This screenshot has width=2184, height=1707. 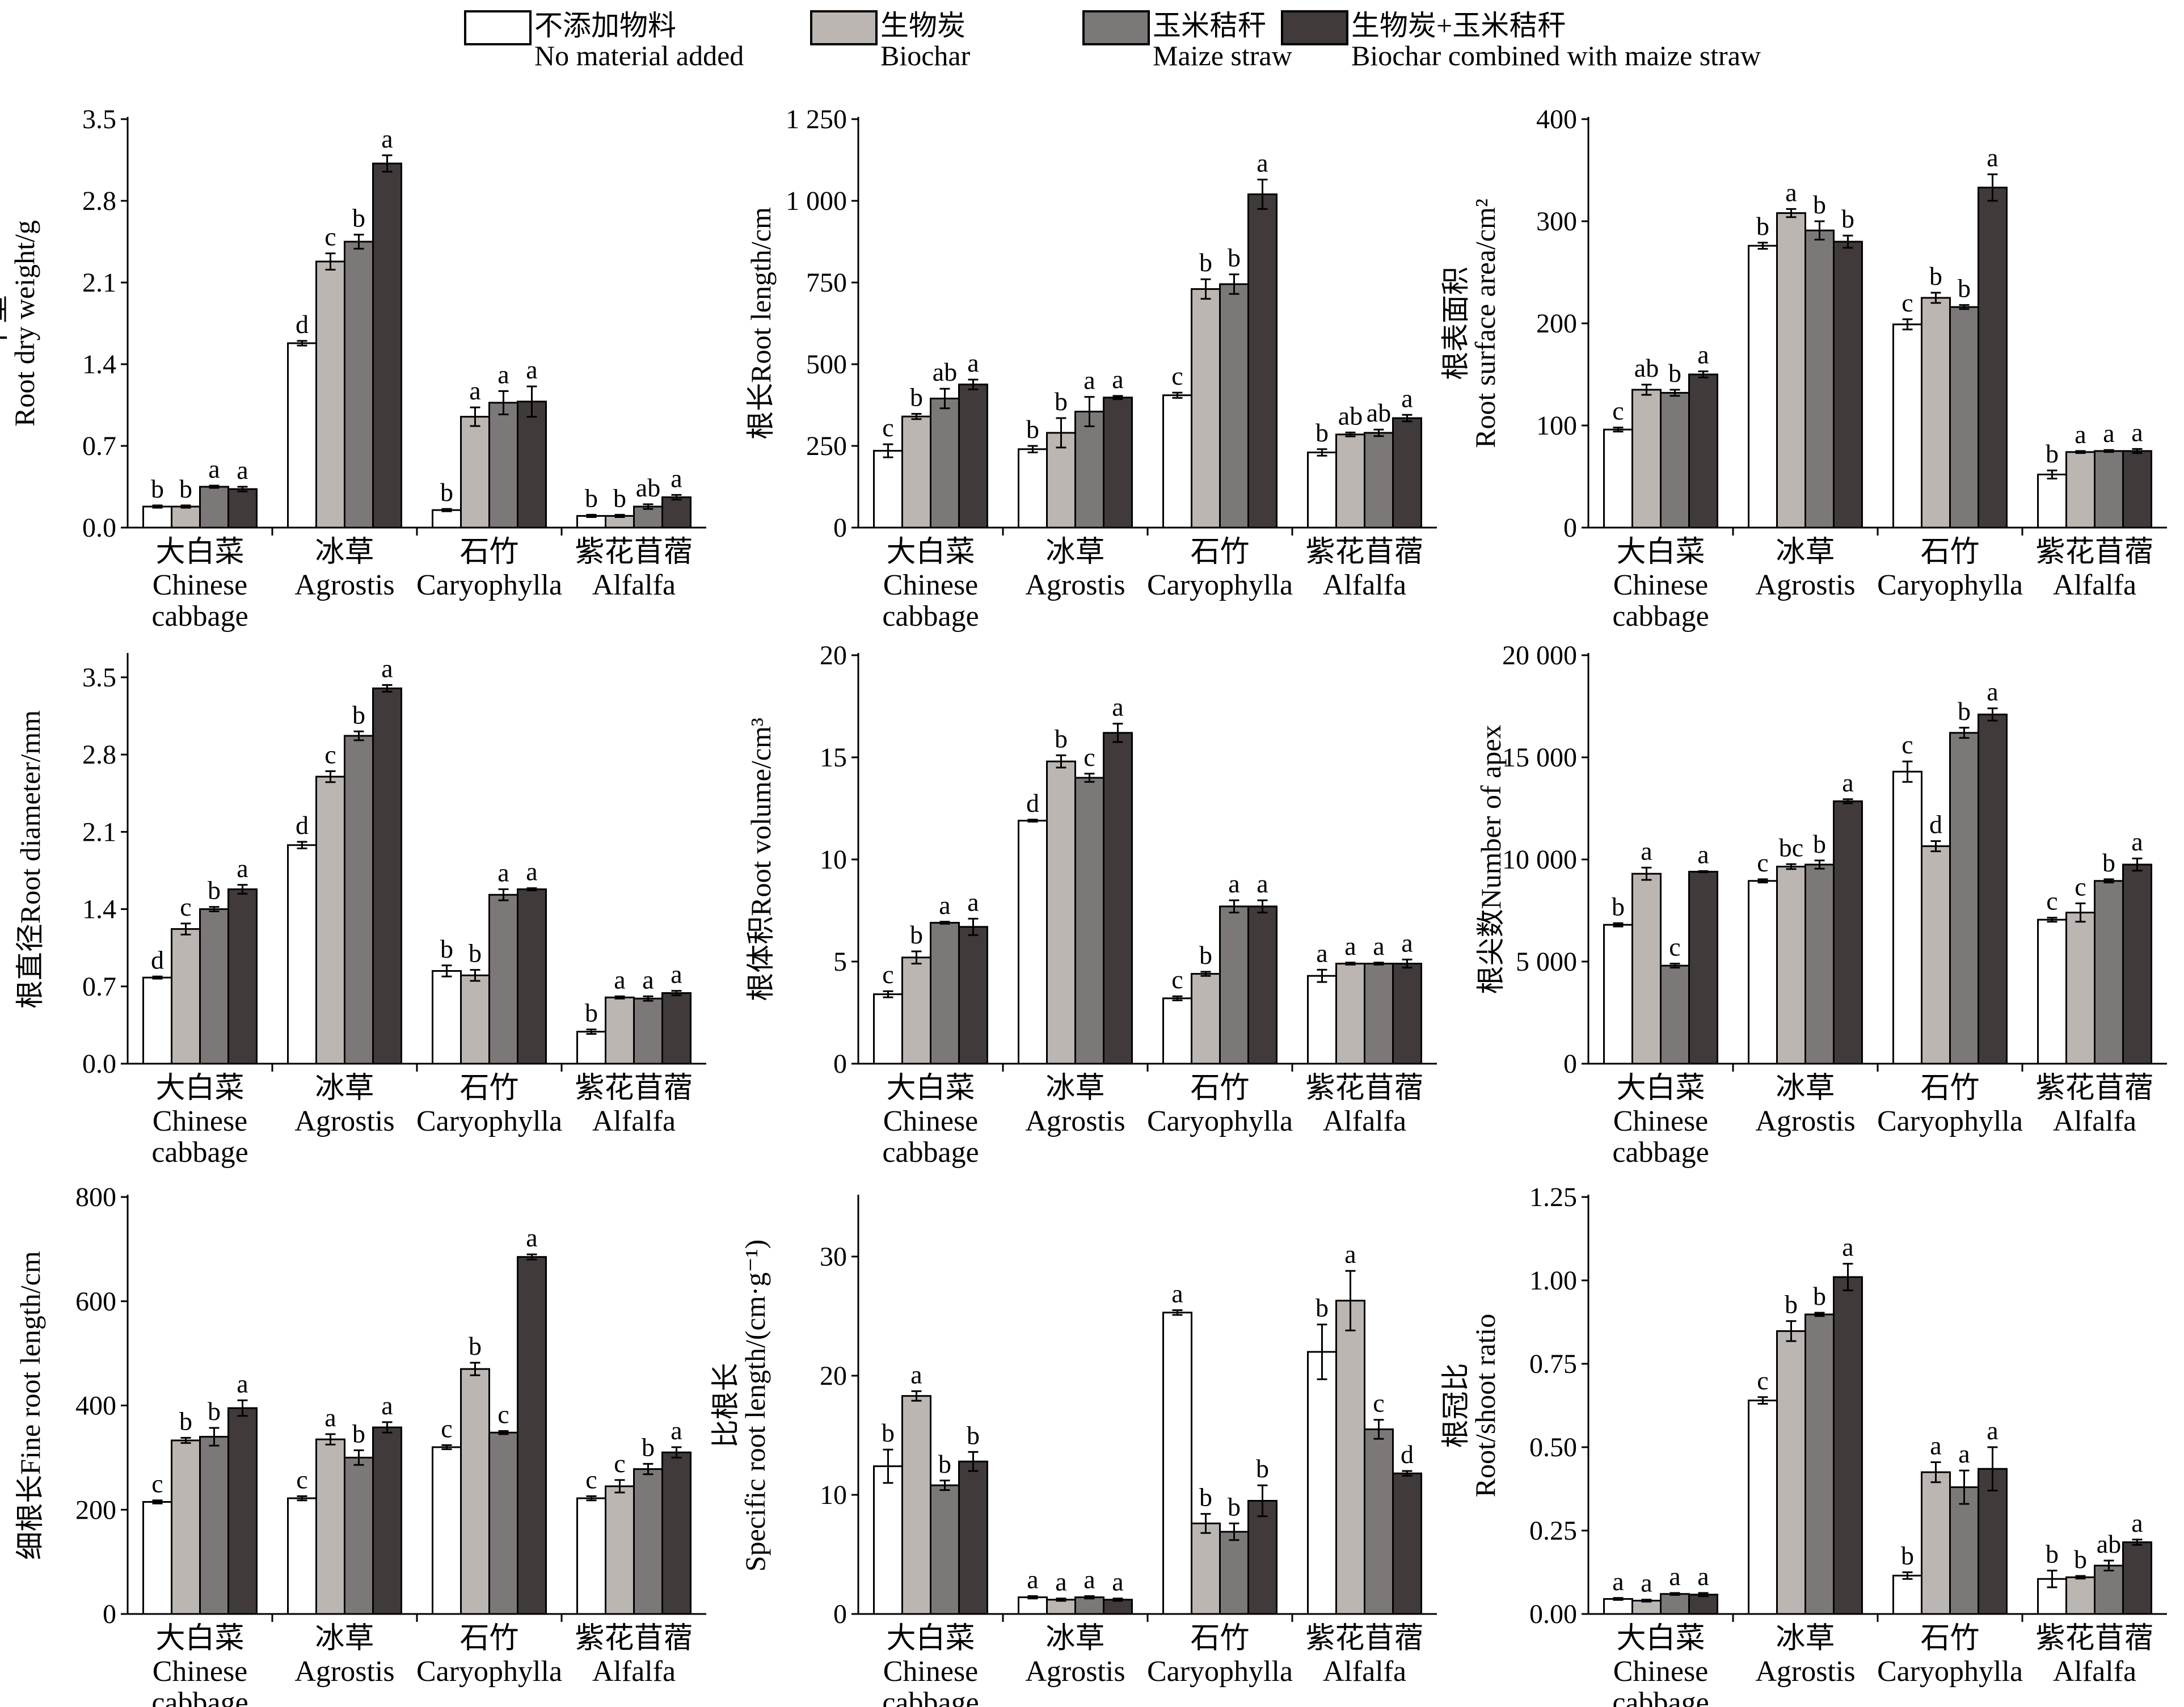 What do you see at coordinates (931, 1121) in the screenshot?
I see `x-tick-label-en: Chinese` at bounding box center [931, 1121].